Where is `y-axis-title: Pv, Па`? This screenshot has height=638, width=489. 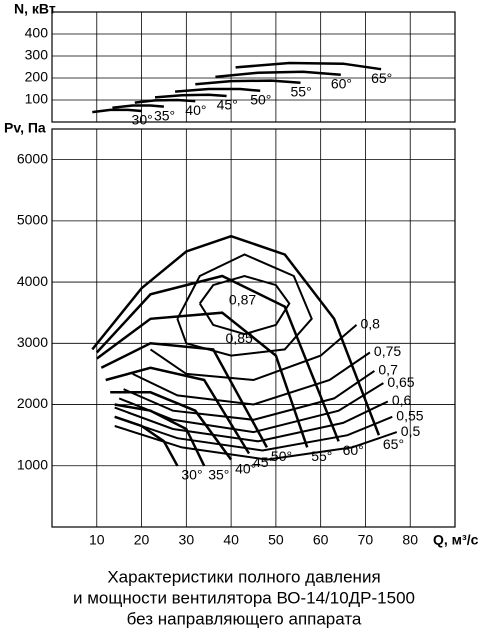
y-axis-title: Pv, Па is located at coordinates (25, 128).